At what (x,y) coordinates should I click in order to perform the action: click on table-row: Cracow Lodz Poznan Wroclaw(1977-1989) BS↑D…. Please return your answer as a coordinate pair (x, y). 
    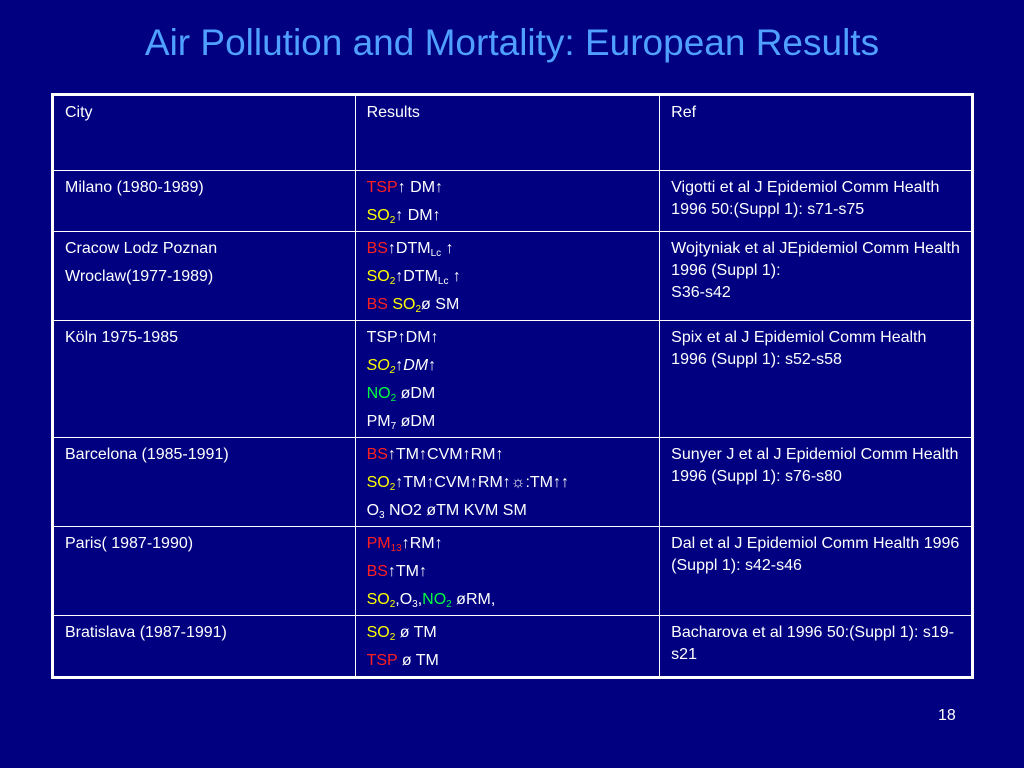
    Looking at the image, I should click on (512, 276).